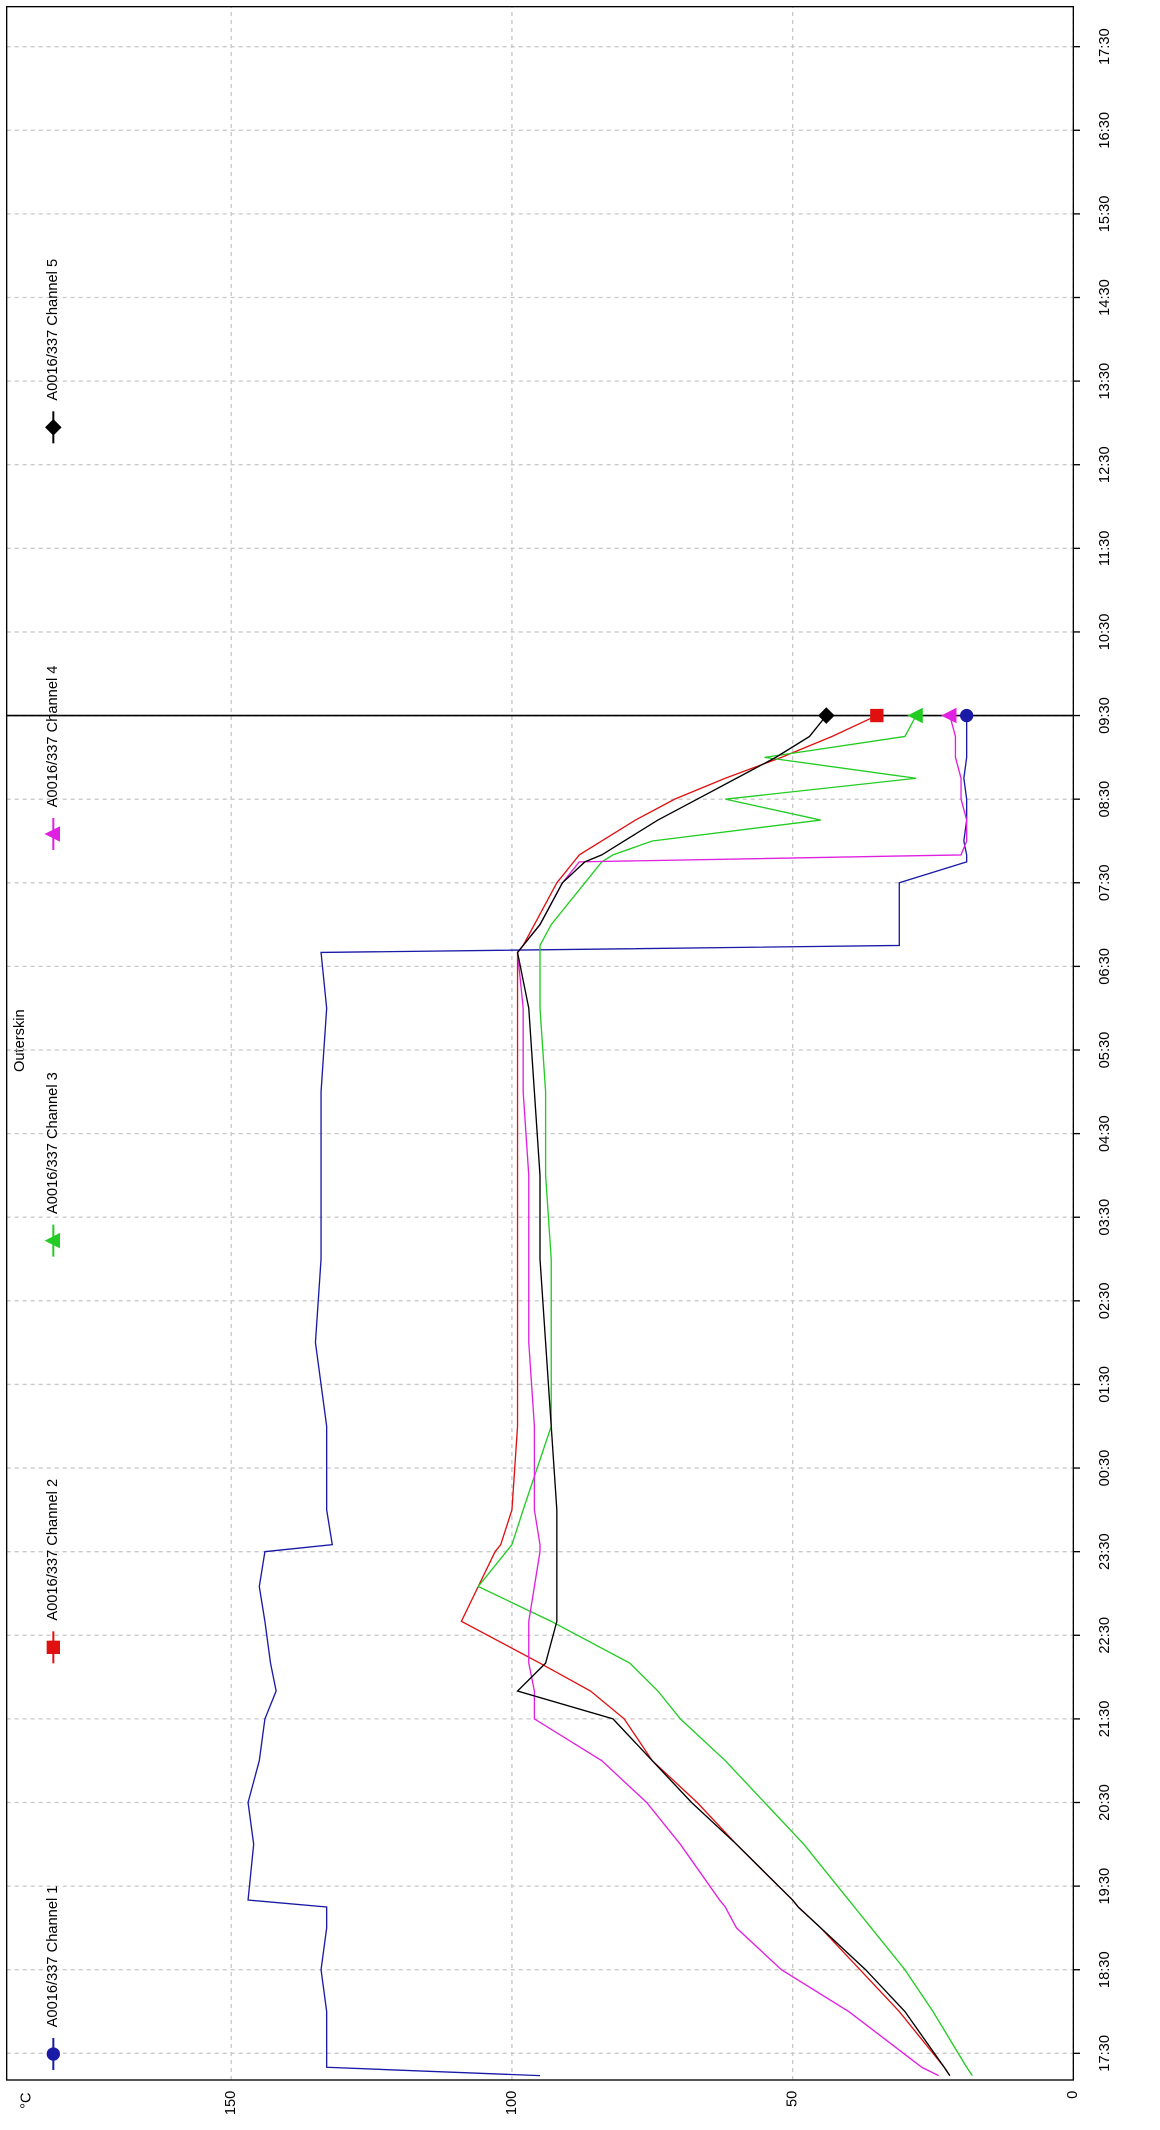  Describe the element at coordinates (1105, 464) in the screenshot. I see `x-tick-label: 12:30` at that location.